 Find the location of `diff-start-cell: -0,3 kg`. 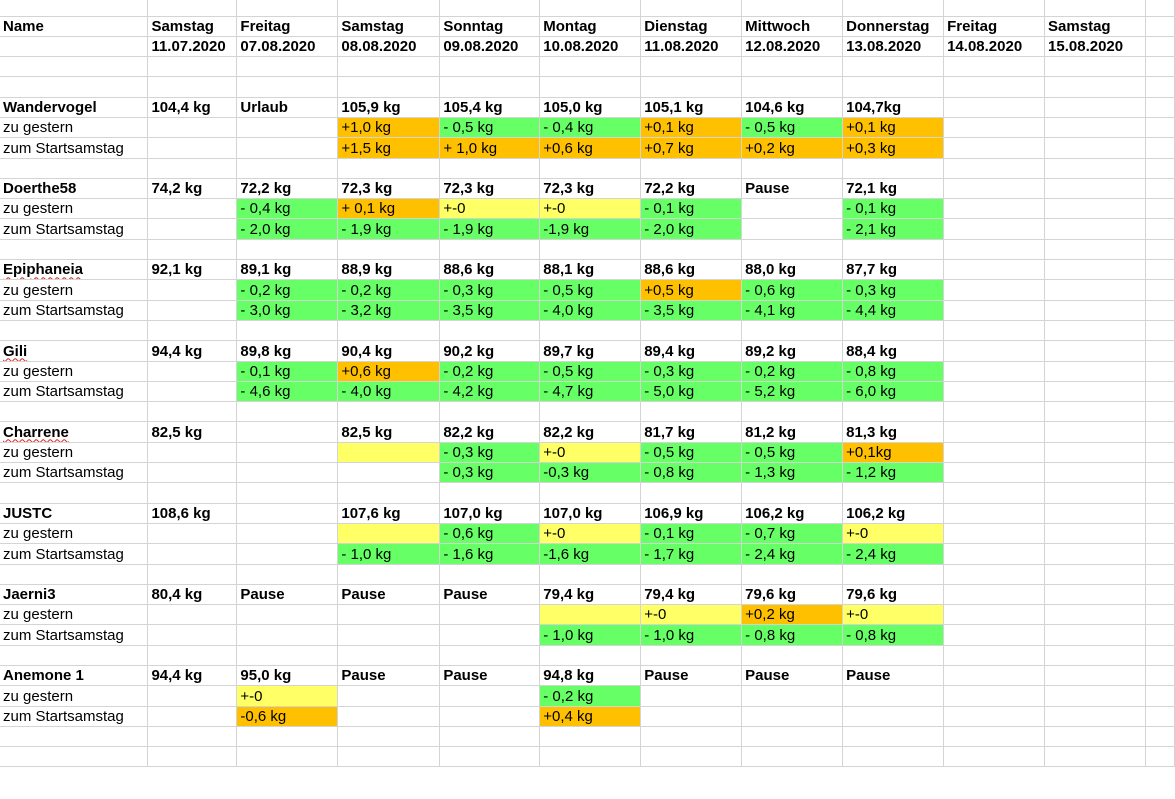

diff-start-cell: -0,3 kg is located at coordinates (590, 473).